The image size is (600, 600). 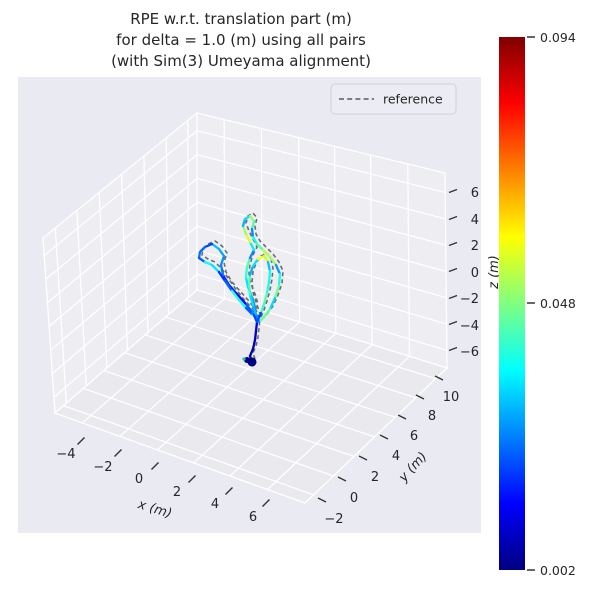 I want to click on x-tick-label: 0, so click(x=139, y=479).